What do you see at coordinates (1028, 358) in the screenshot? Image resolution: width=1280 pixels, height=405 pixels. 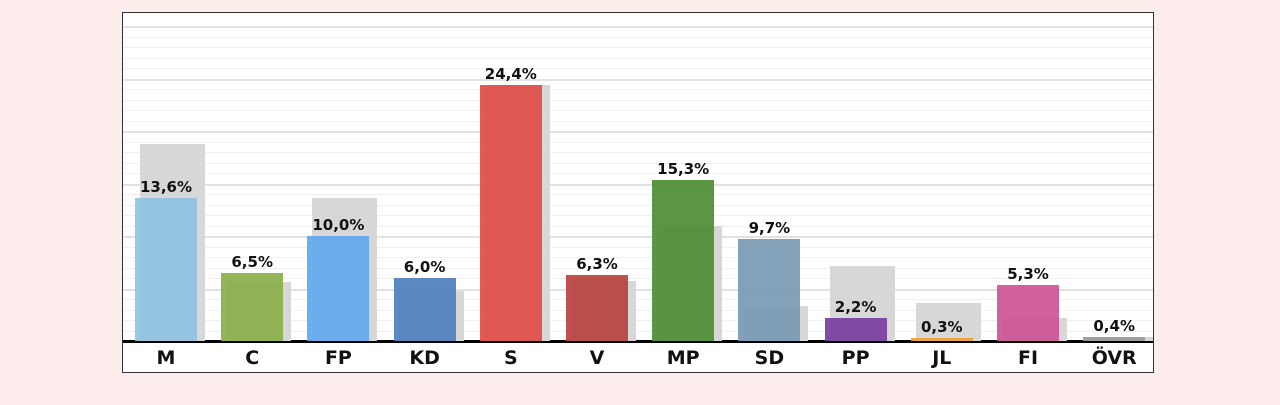 I see `category-label: FI` at bounding box center [1028, 358].